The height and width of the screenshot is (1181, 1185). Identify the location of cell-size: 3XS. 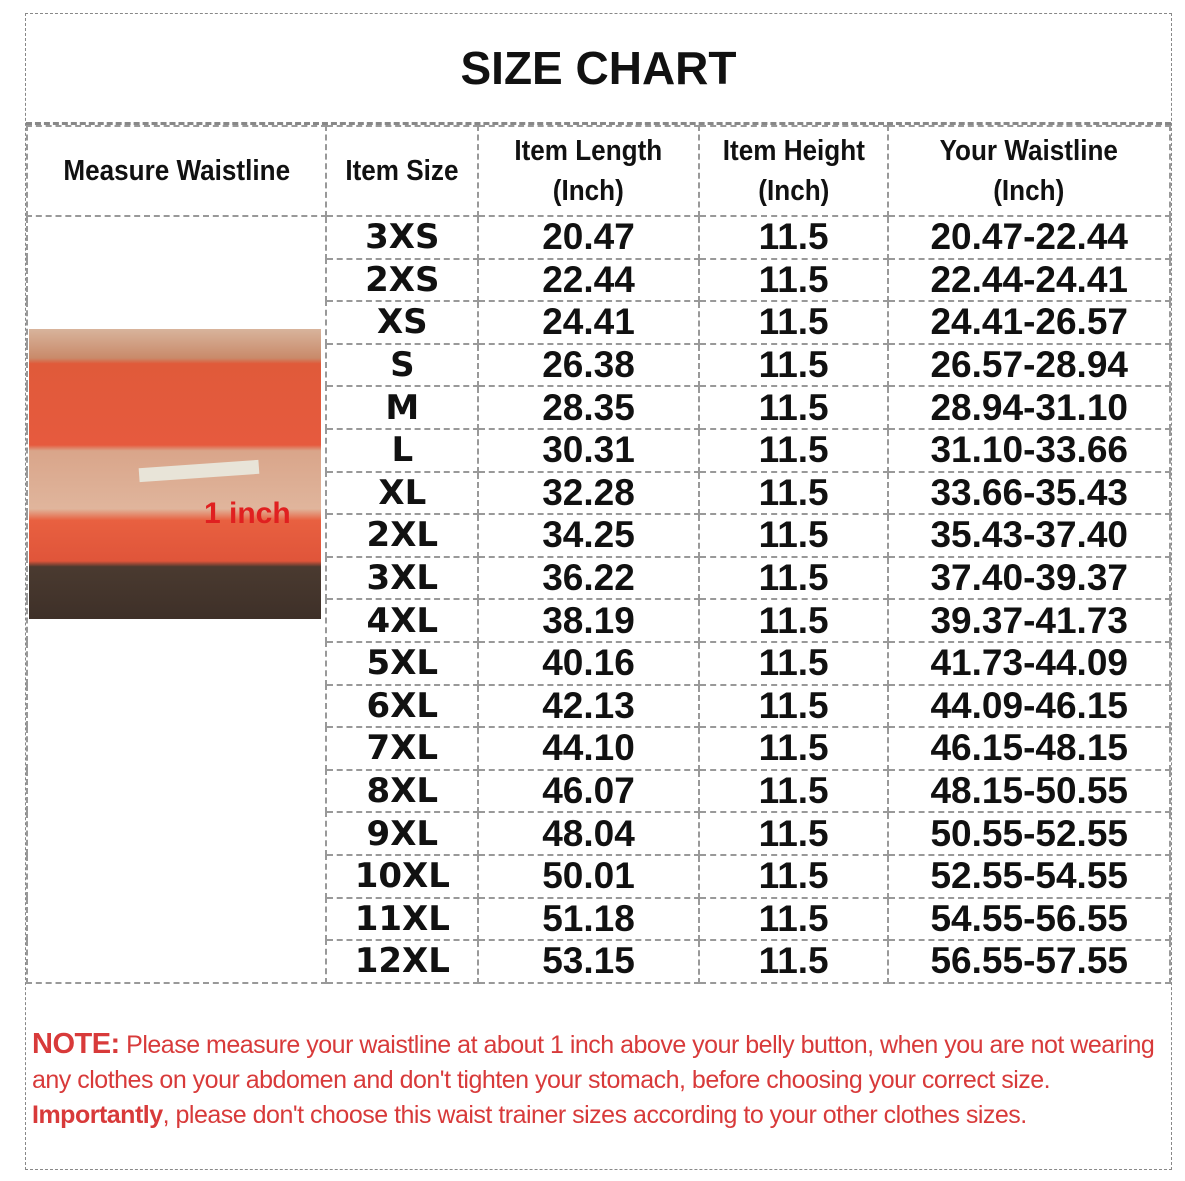
(402, 237).